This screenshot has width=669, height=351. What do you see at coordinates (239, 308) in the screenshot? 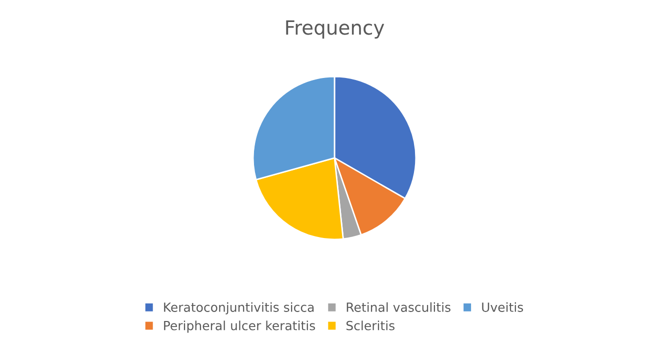
I see `legend-label: Keratoconjuntivitis sicca` at bounding box center [239, 308].